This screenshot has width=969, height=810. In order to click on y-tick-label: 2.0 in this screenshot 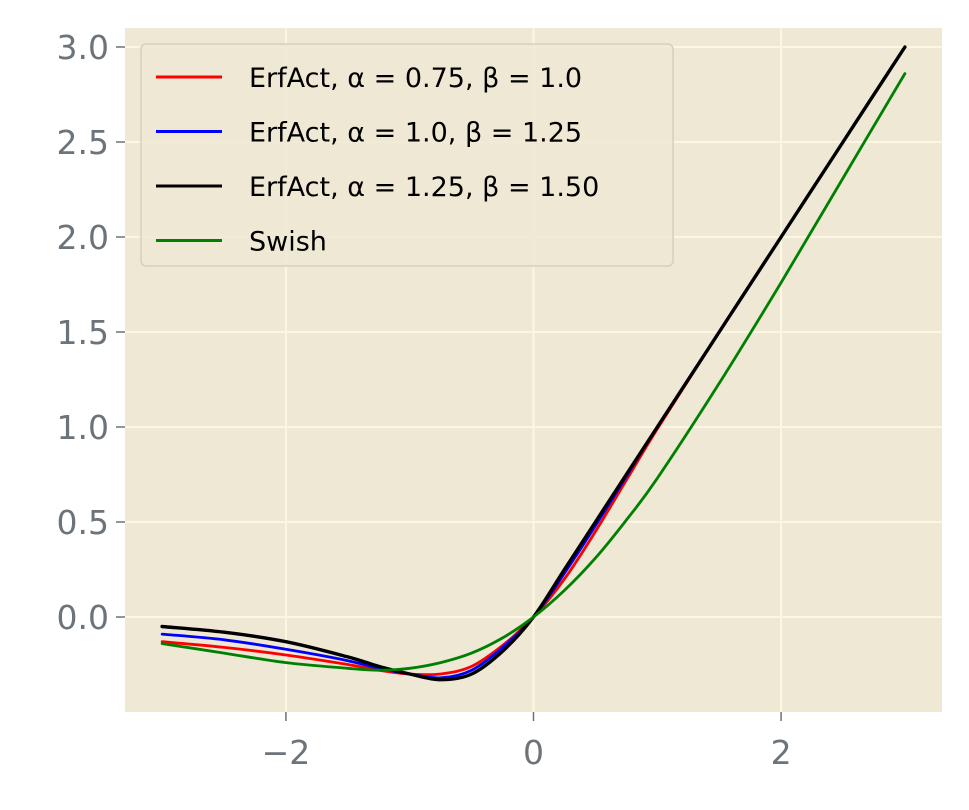, I will do `click(83, 237)`.